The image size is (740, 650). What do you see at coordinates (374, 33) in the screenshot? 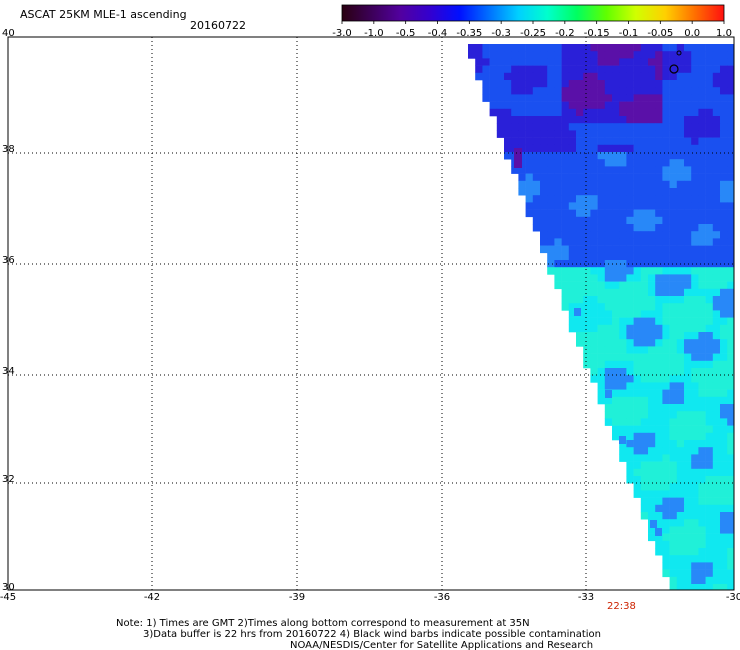
I see `colorbar-tick-label: -1.0` at bounding box center [374, 33].